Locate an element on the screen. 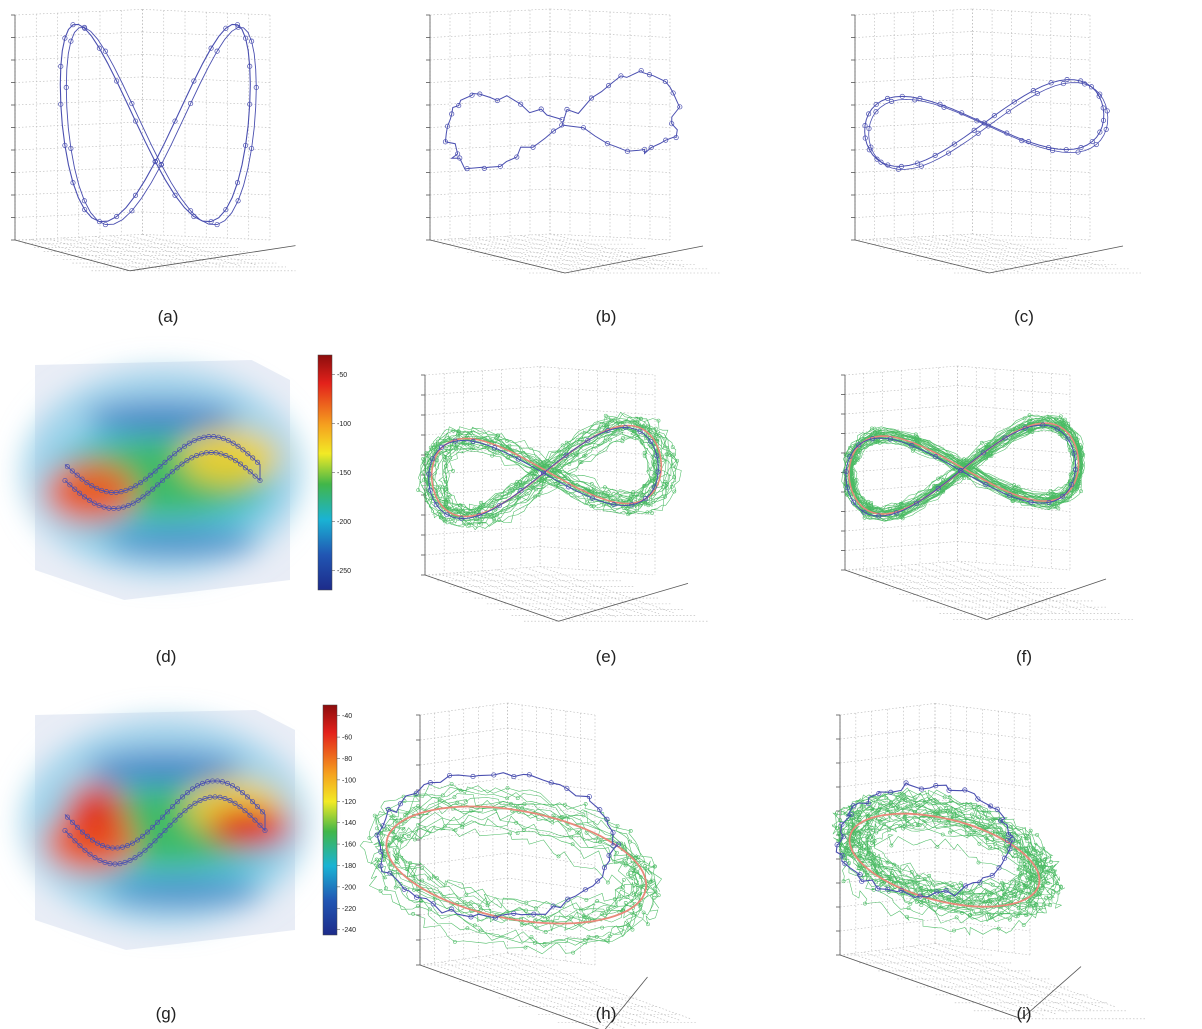 This screenshot has width=1202, height=1029. e-mean-trajectory is located at coordinates (543, 473).